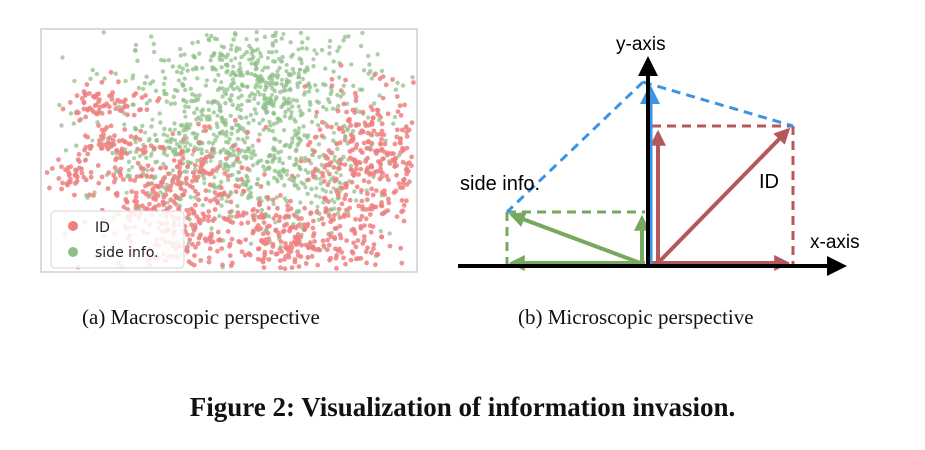  Describe the element at coordinates (636, 317) in the screenshot. I see `subcaption-b: (b) Microscopic perspective` at that location.